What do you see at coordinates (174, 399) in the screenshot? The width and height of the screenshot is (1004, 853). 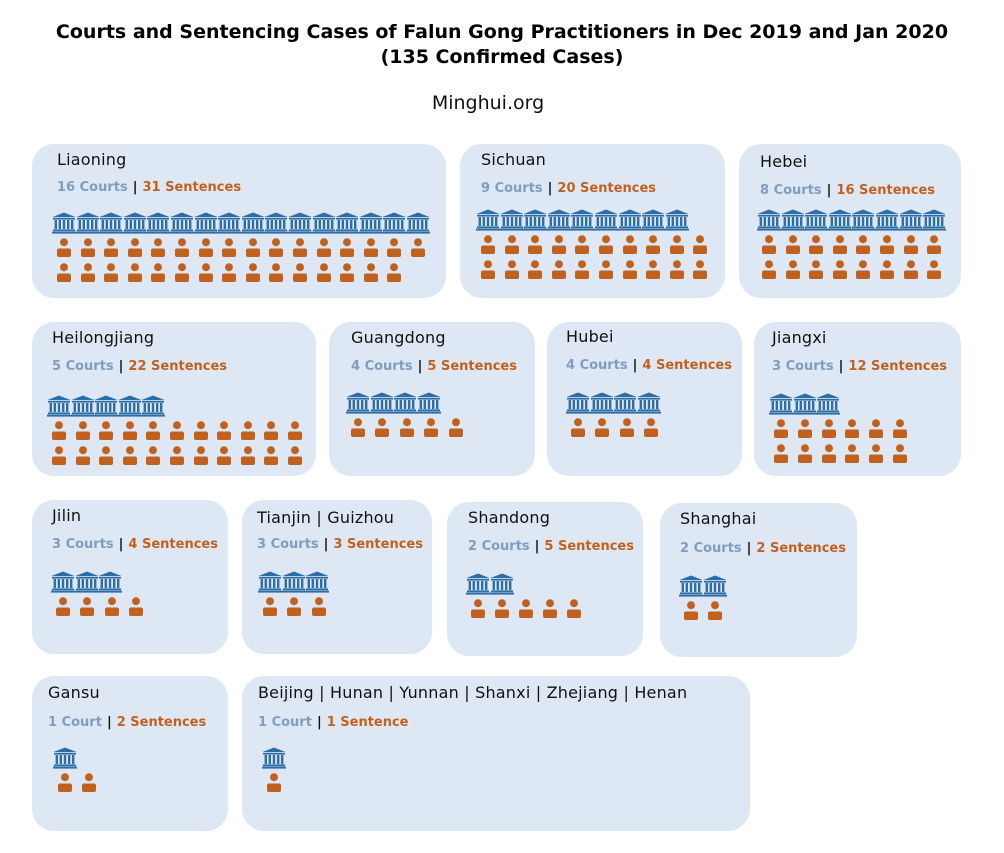 I see `region-card: Heilongjiang 5 Courts | 22 Sentences` at bounding box center [174, 399].